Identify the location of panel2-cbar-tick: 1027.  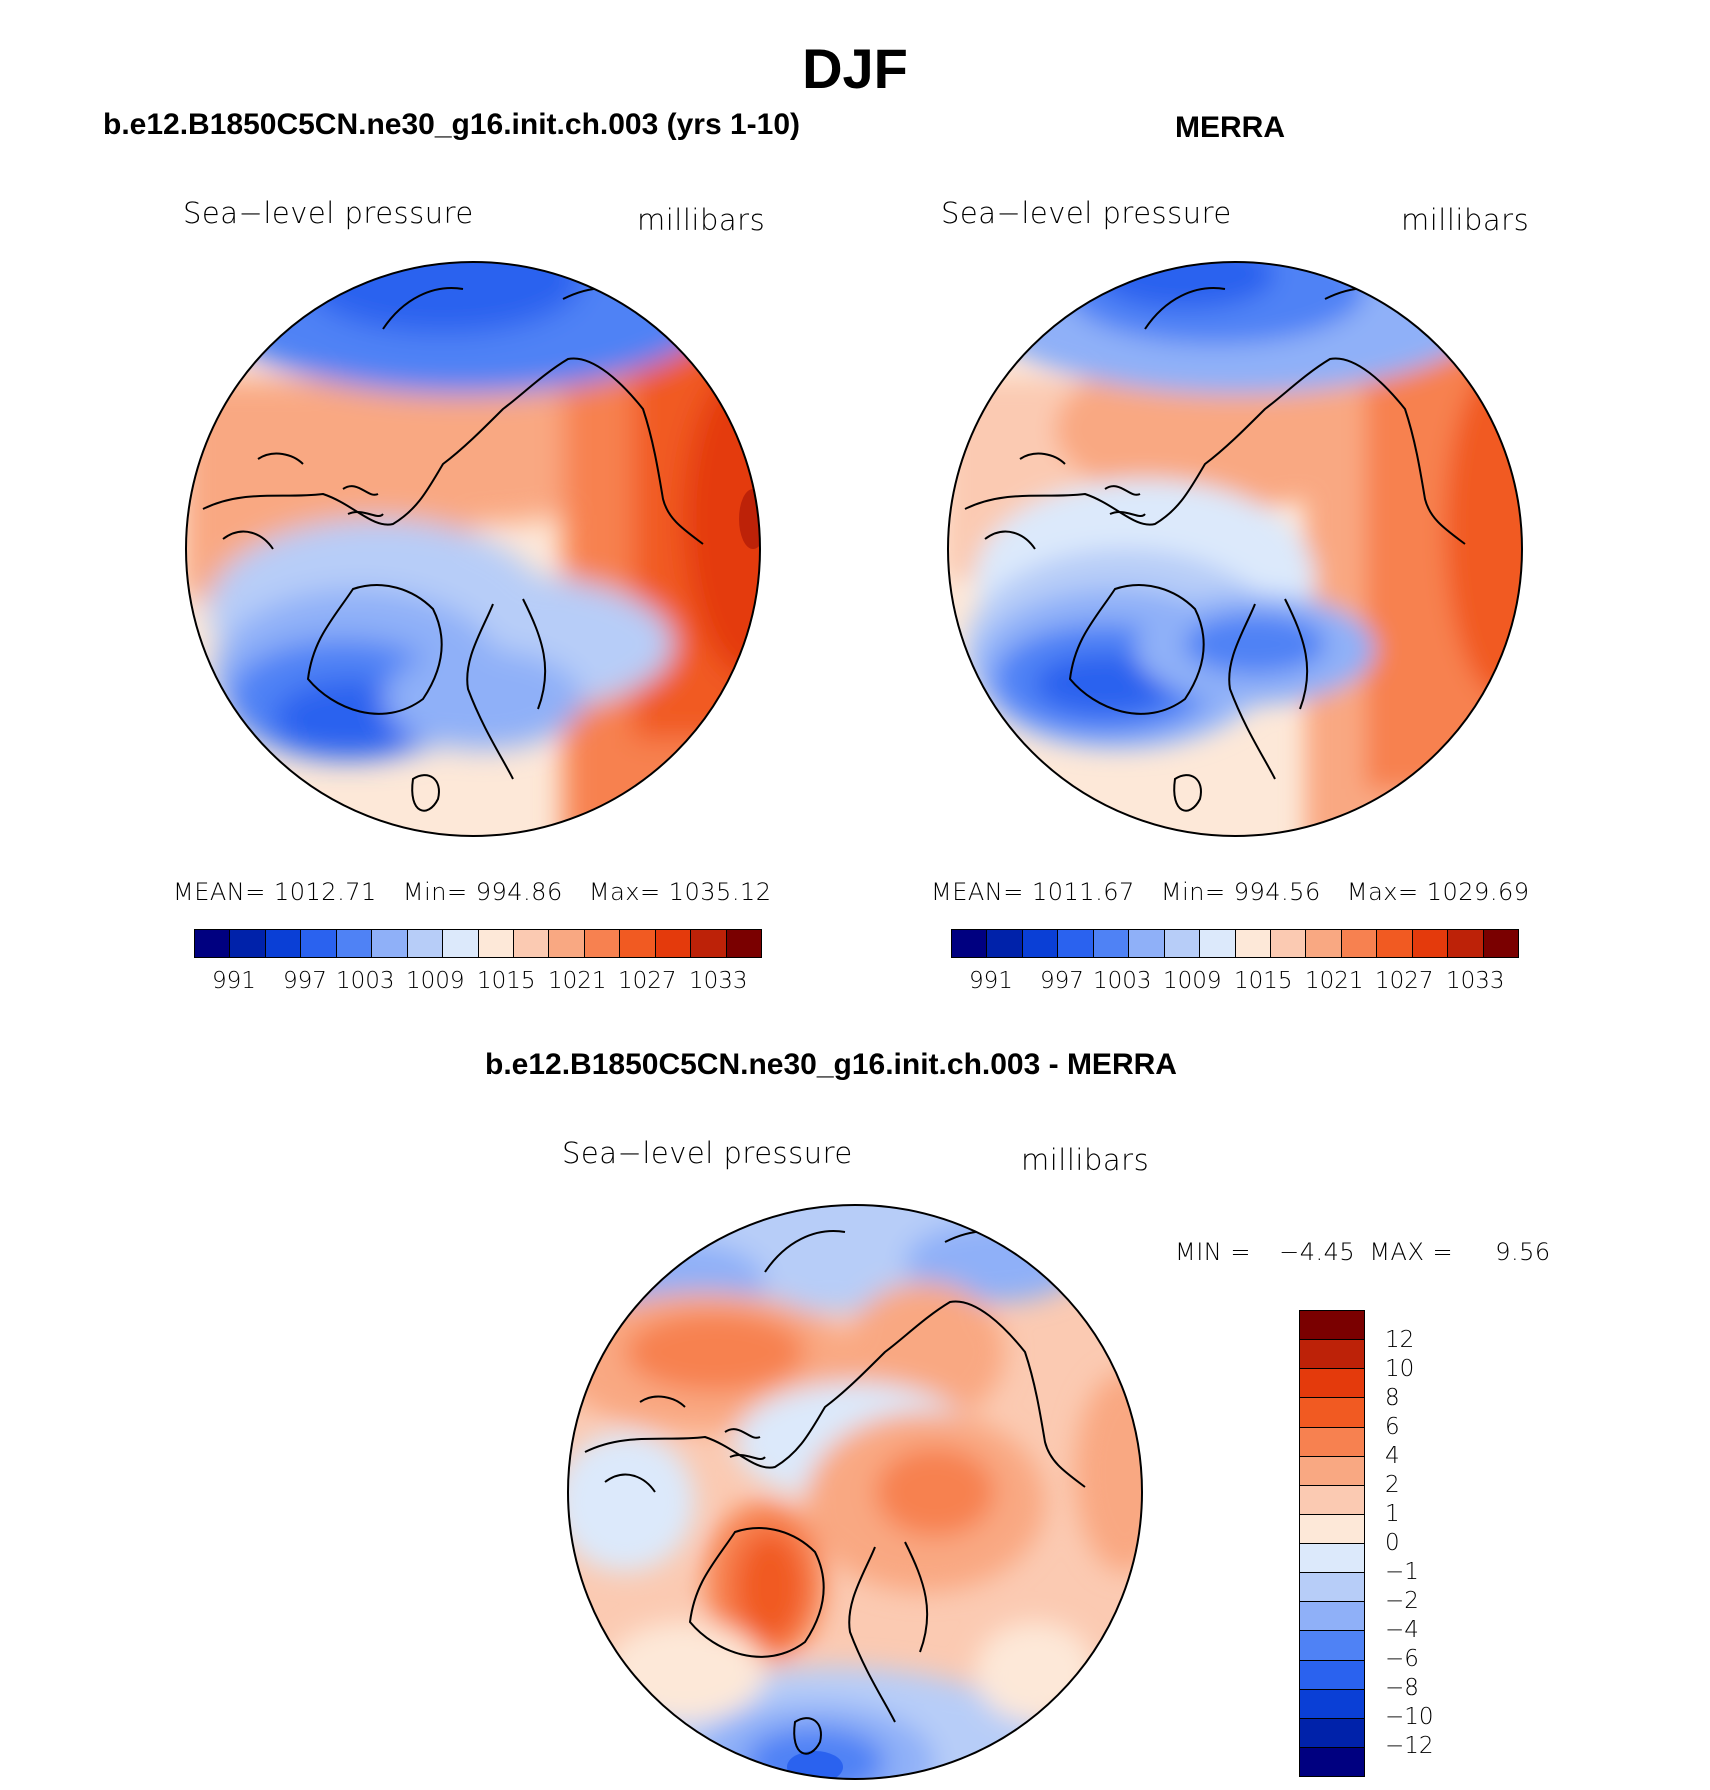
(1404, 981).